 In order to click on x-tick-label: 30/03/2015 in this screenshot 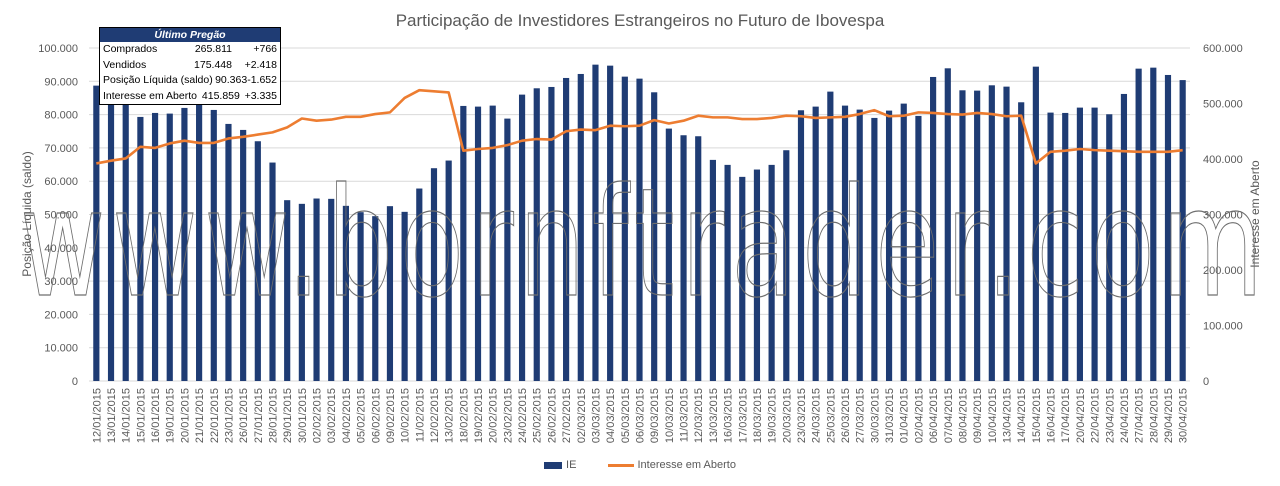, I will do `click(875, 415)`.